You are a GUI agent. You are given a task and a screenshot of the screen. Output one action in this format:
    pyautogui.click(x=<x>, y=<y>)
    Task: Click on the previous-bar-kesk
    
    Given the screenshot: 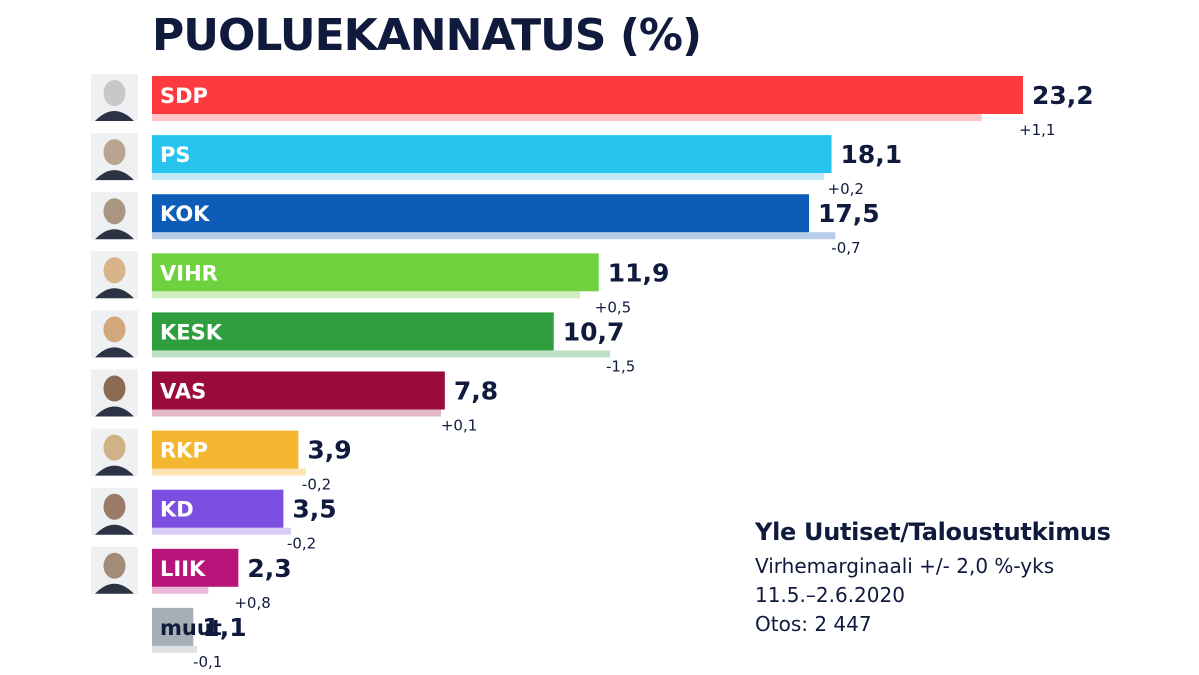 What is the action you would take?
    pyautogui.click(x=381, y=354)
    